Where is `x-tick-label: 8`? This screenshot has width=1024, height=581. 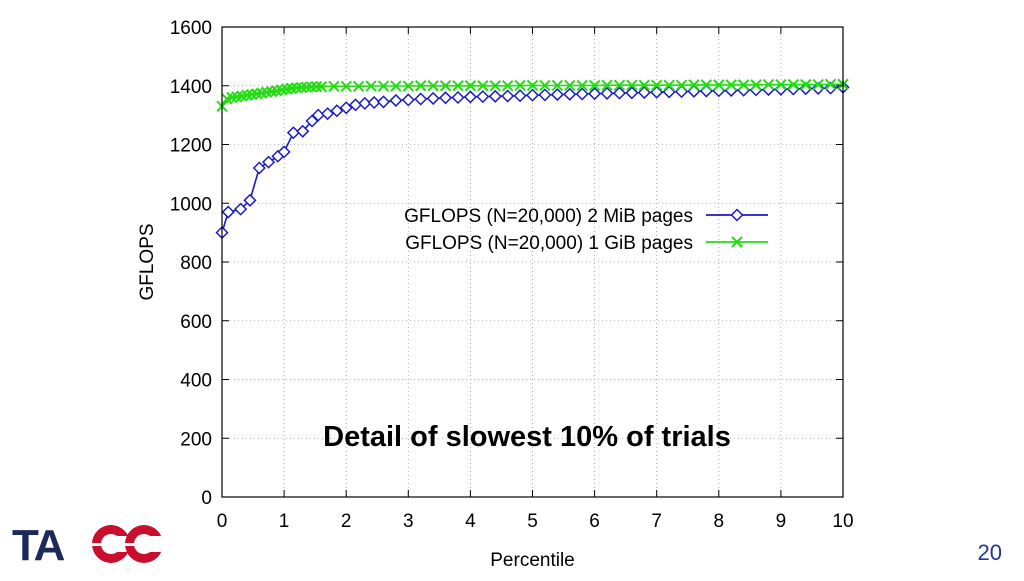
x-tick-label: 8 is located at coordinates (719, 521).